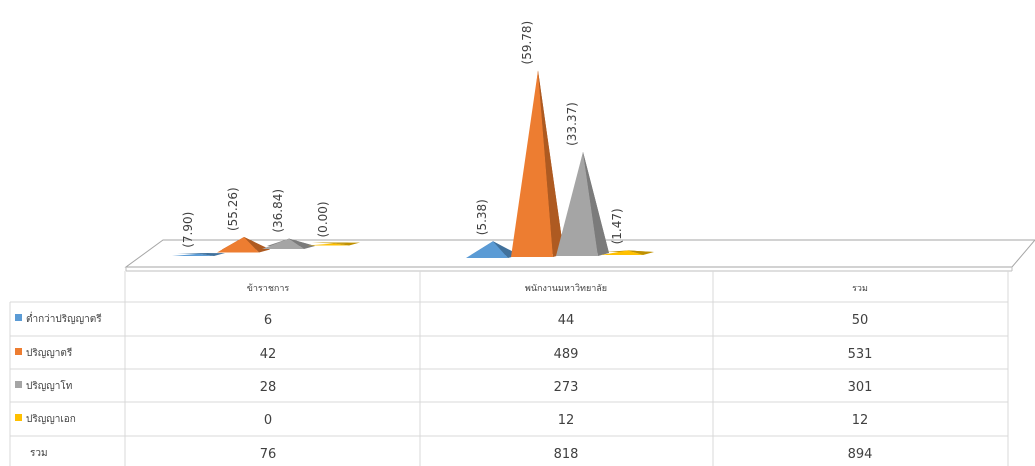 This screenshot has height=466, width=1035. What do you see at coordinates (64, 318) in the screenshot?
I see `row-label: ต่ำกว่าปริญญาตรี` at bounding box center [64, 318].